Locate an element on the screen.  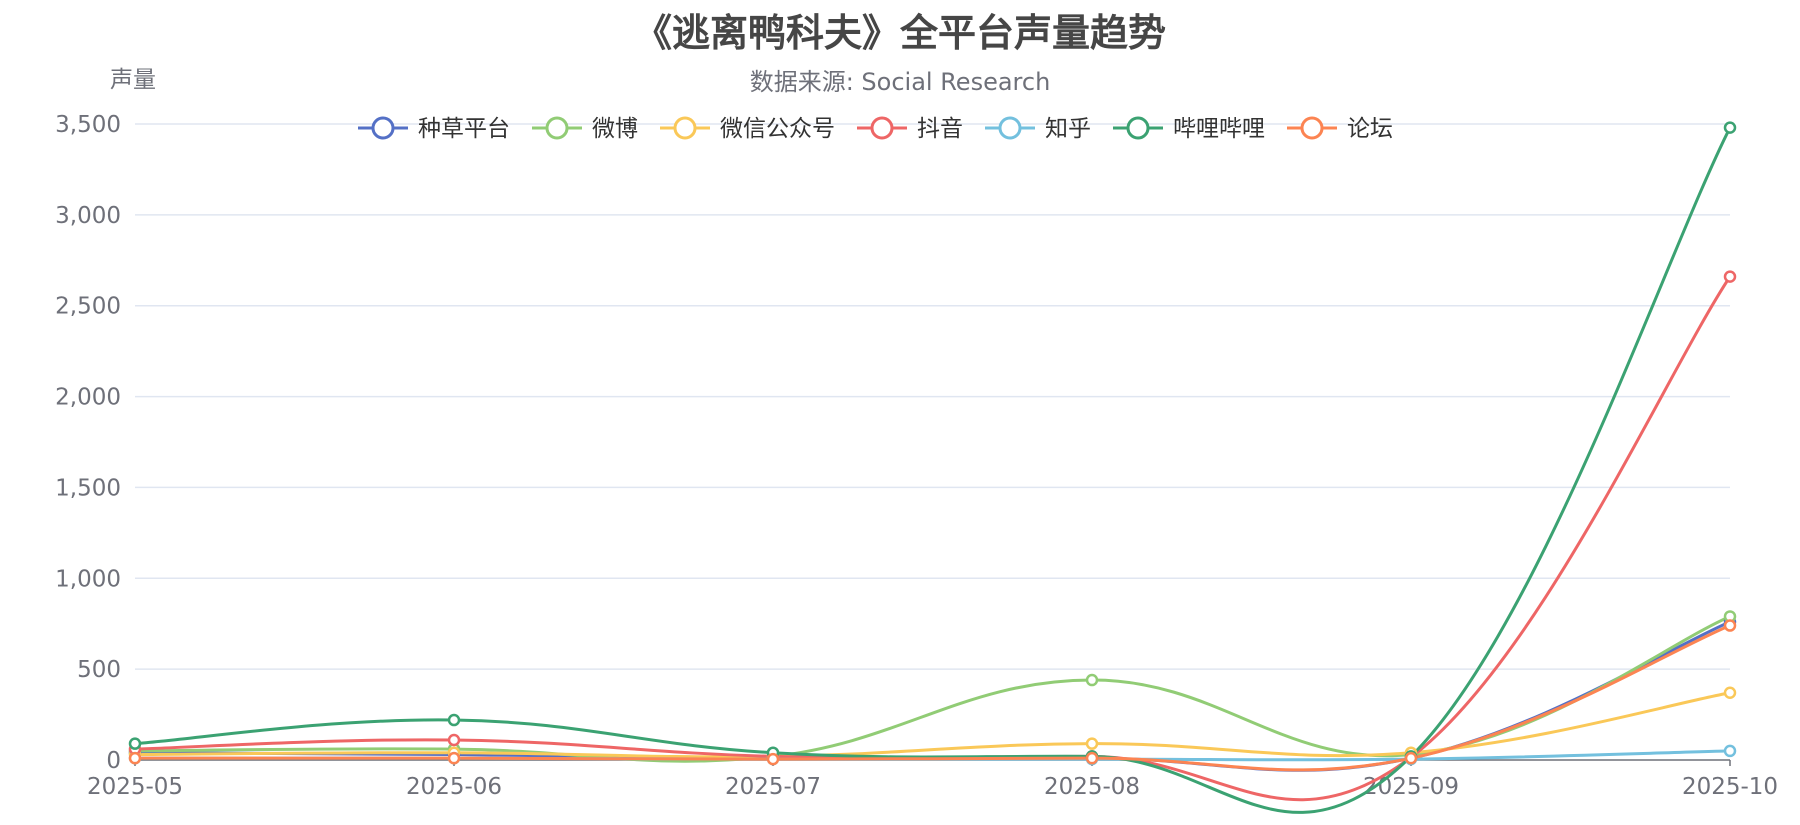
legend-item: 知乎 is located at coordinates (1038, 129).